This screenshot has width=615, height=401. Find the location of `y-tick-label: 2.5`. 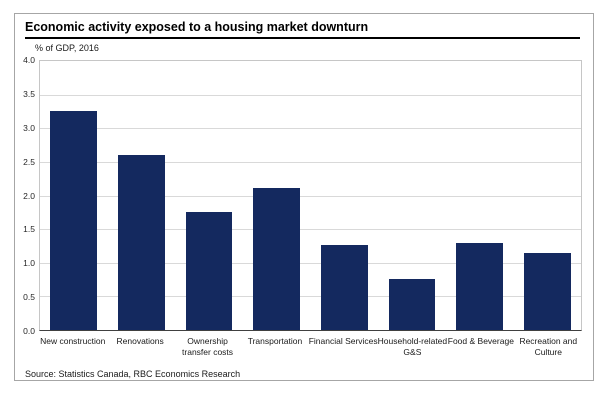

y-tick-label: 2.5 is located at coordinates (29, 161).